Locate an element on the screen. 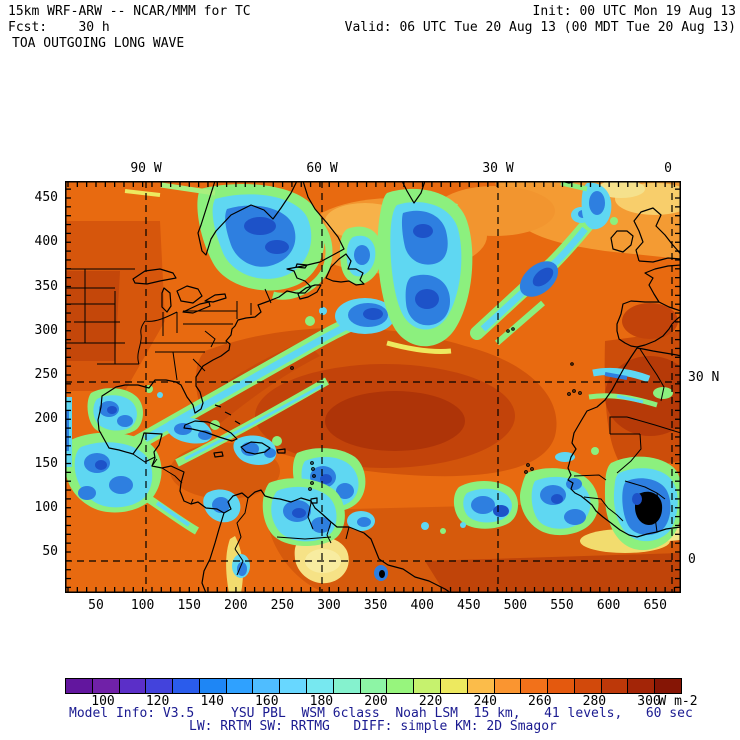 The image size is (740, 740). left-axis-label: 200 is located at coordinates (46, 419).